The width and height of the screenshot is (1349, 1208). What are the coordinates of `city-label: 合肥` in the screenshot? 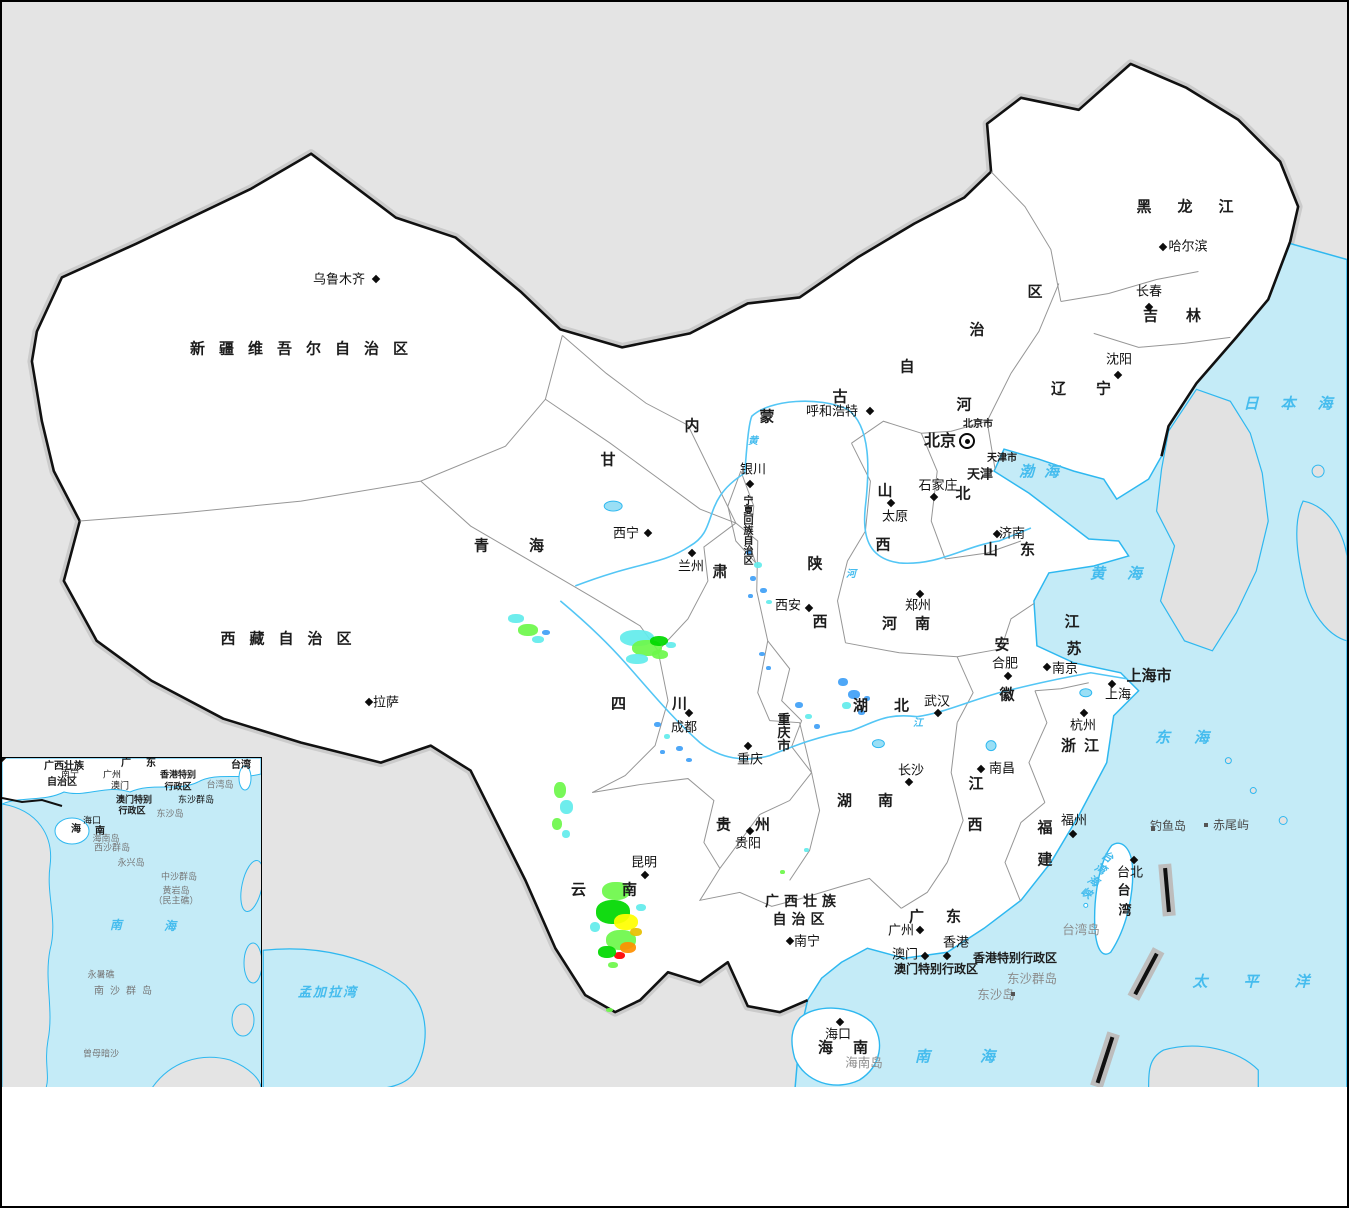 It's located at (1005, 663).